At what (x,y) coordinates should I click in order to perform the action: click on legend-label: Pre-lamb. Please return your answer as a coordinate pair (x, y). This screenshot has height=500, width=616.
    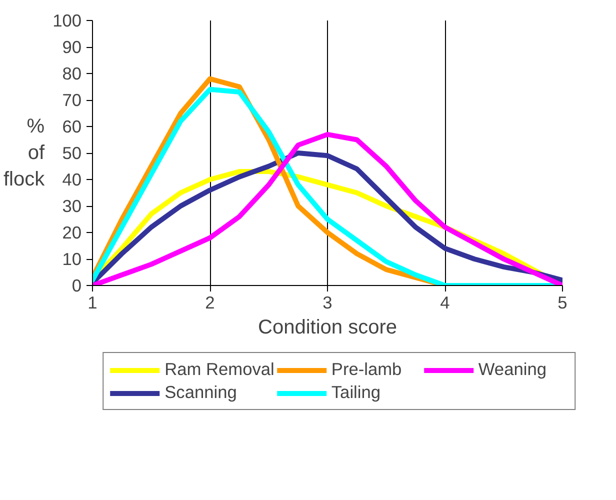
    Looking at the image, I should click on (367, 369).